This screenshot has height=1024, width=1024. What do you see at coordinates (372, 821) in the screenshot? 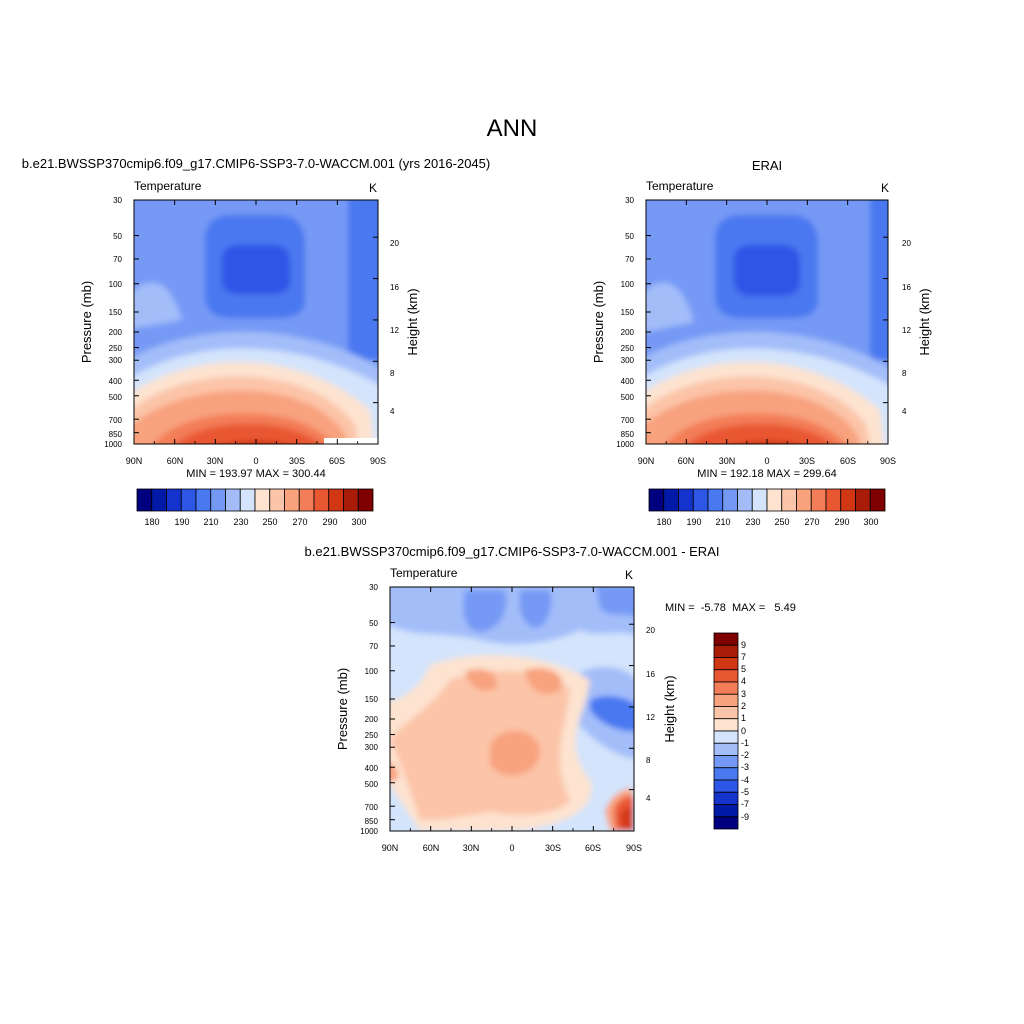
I see `y-tick-label: 850` at bounding box center [372, 821].